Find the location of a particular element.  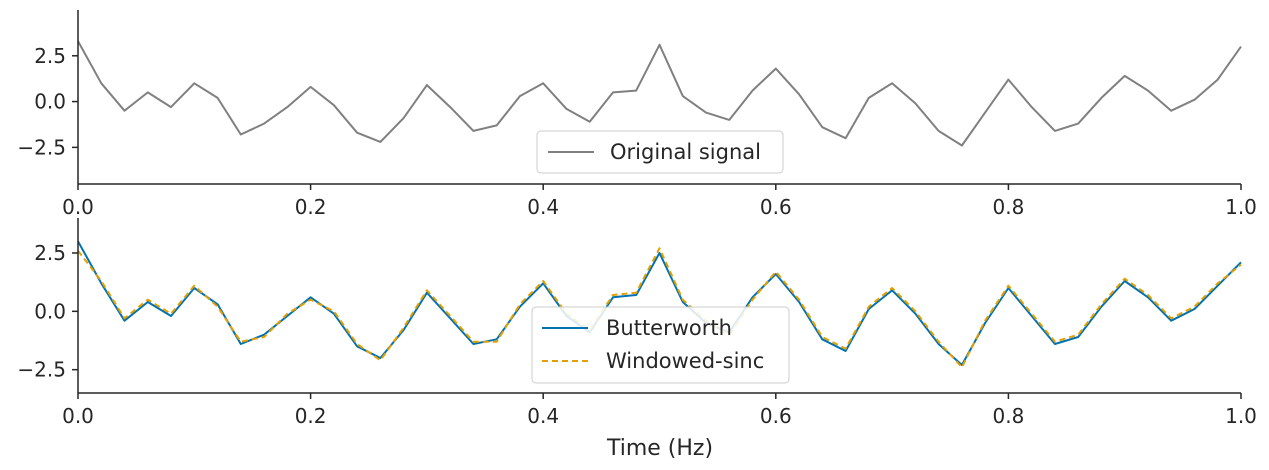

bottom-legend-box is located at coordinates (660, 345).